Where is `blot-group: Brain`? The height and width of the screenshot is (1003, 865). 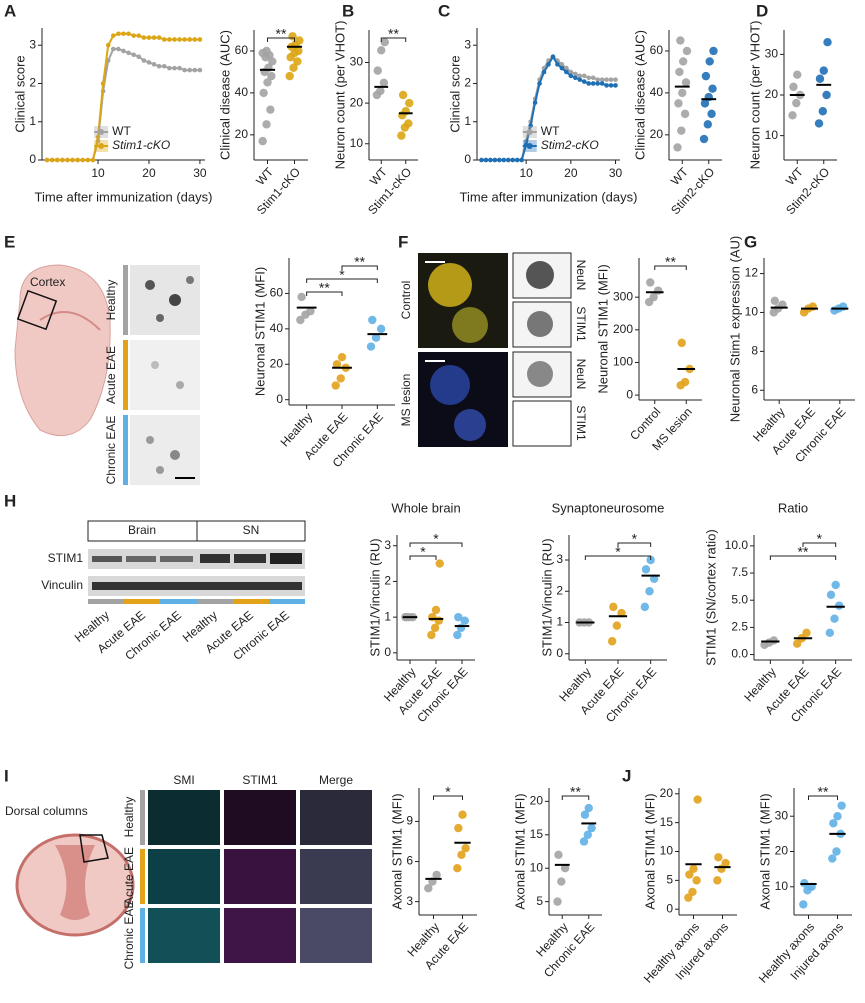 blot-group: Brain is located at coordinates (142, 530).